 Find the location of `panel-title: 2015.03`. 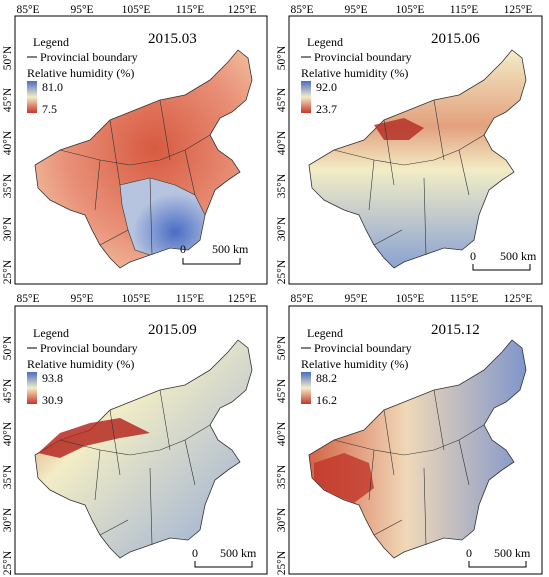

panel-title: 2015.03 is located at coordinates (172, 39).